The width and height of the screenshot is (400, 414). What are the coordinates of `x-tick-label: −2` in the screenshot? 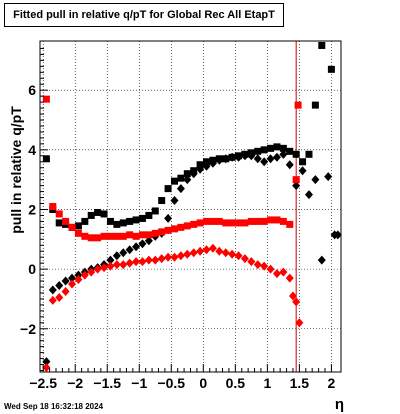 It's located at (75, 383).